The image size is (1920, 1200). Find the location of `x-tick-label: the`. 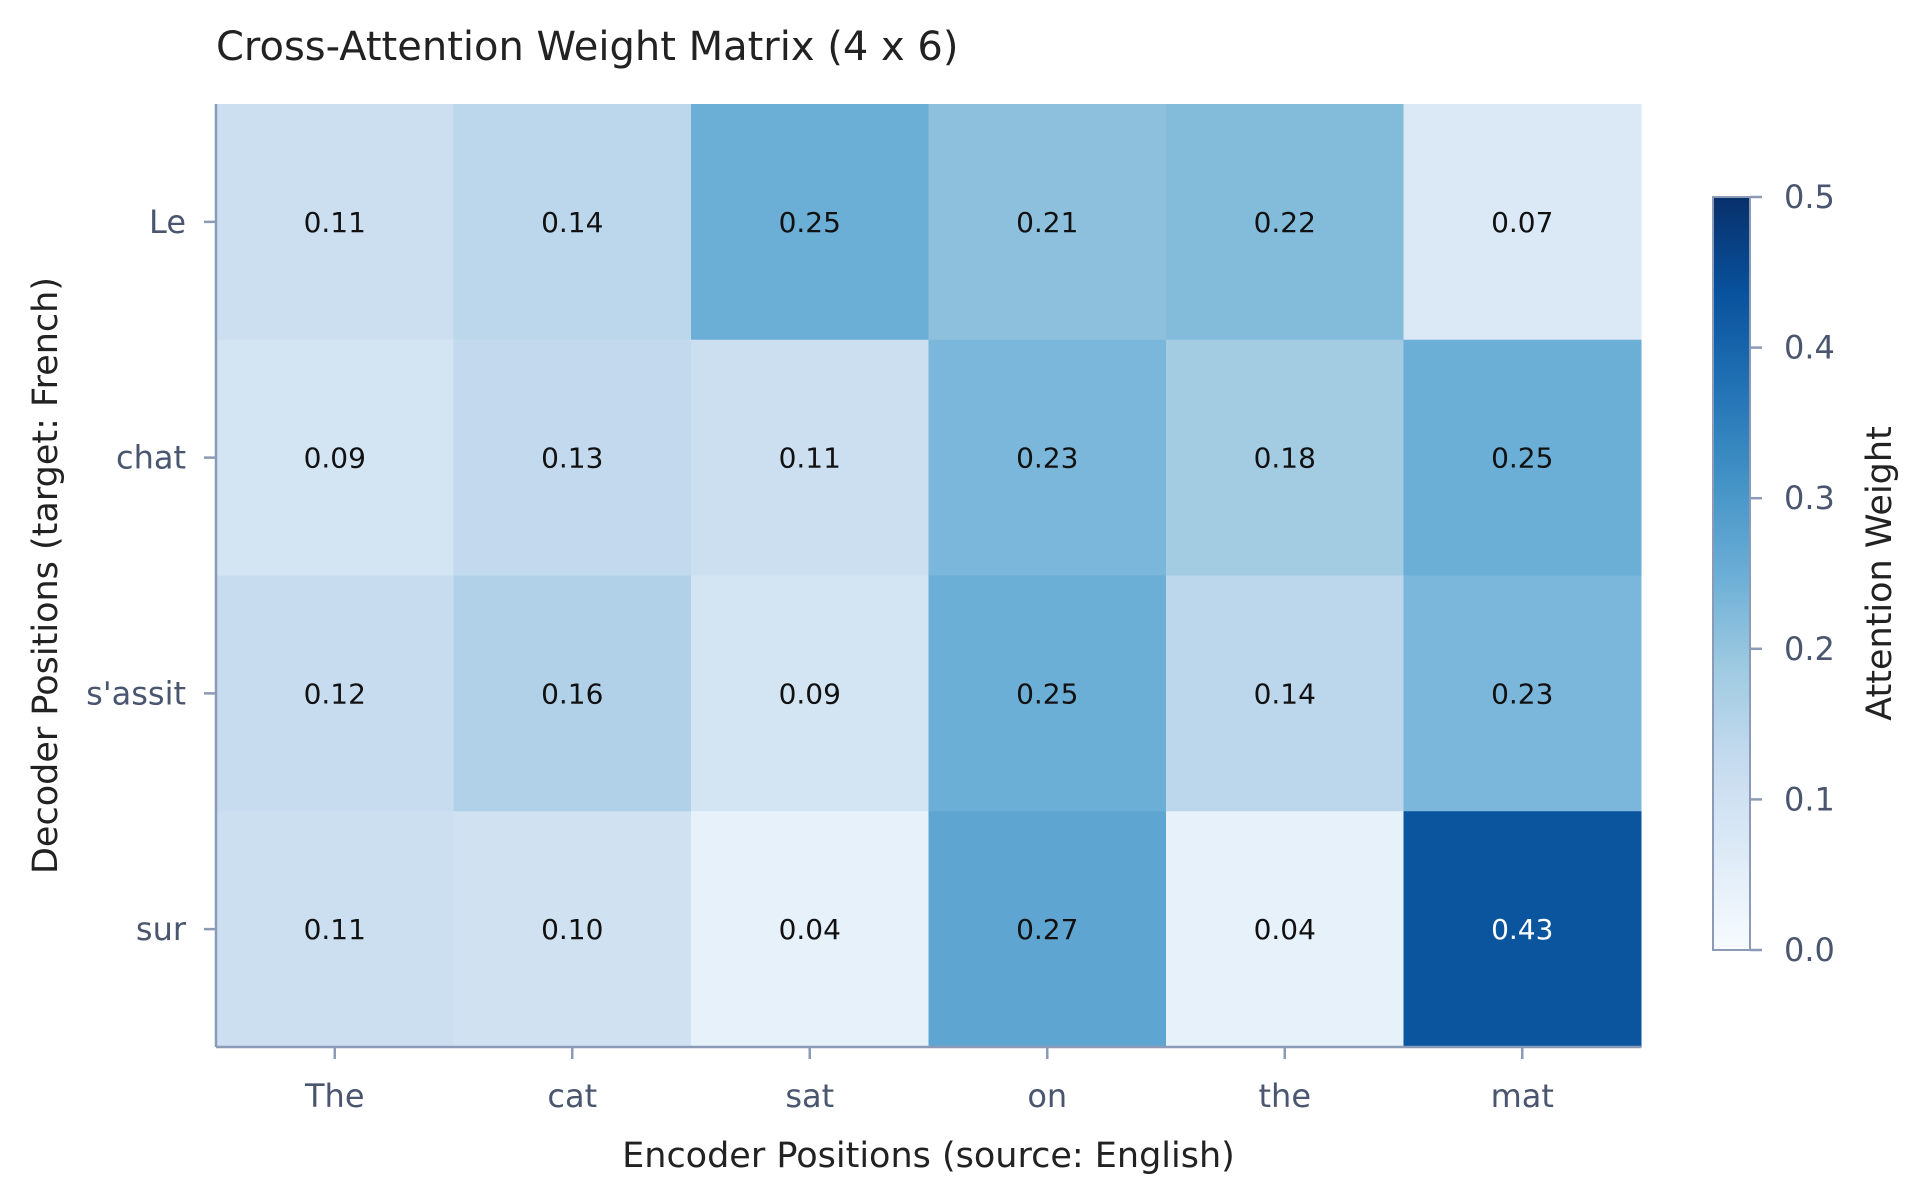

x-tick-label: the is located at coordinates (1284, 1096).